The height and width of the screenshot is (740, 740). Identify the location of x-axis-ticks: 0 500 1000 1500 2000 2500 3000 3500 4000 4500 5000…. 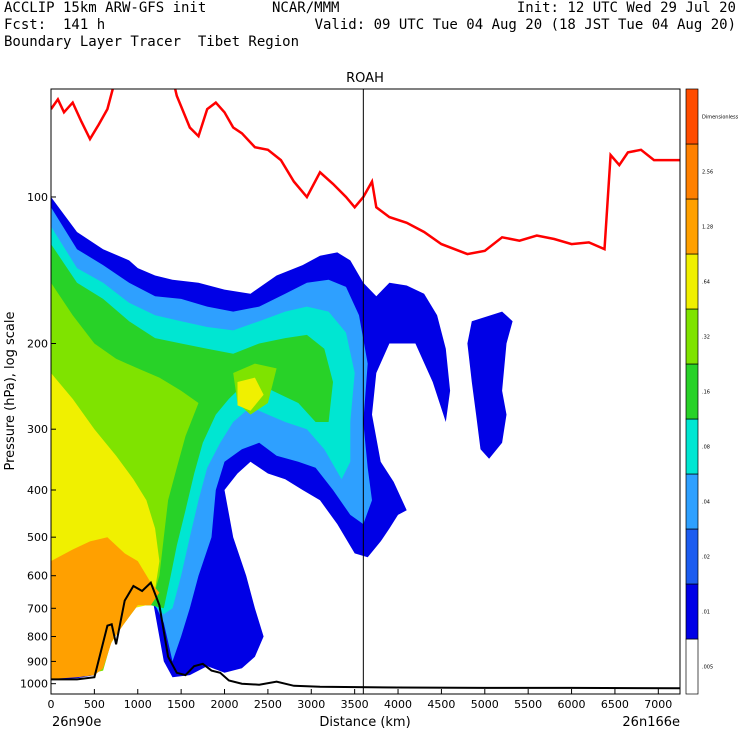
(360, 700).